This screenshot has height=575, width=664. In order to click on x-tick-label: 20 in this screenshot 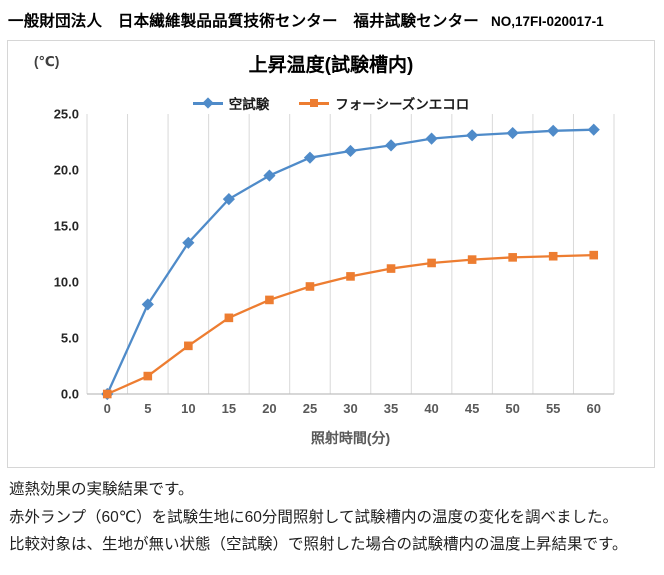, I will do `click(269, 408)`.